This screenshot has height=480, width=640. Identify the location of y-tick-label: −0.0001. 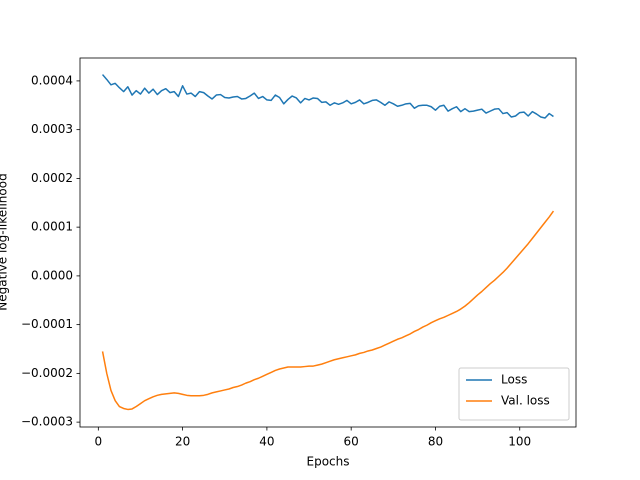
(47, 324).